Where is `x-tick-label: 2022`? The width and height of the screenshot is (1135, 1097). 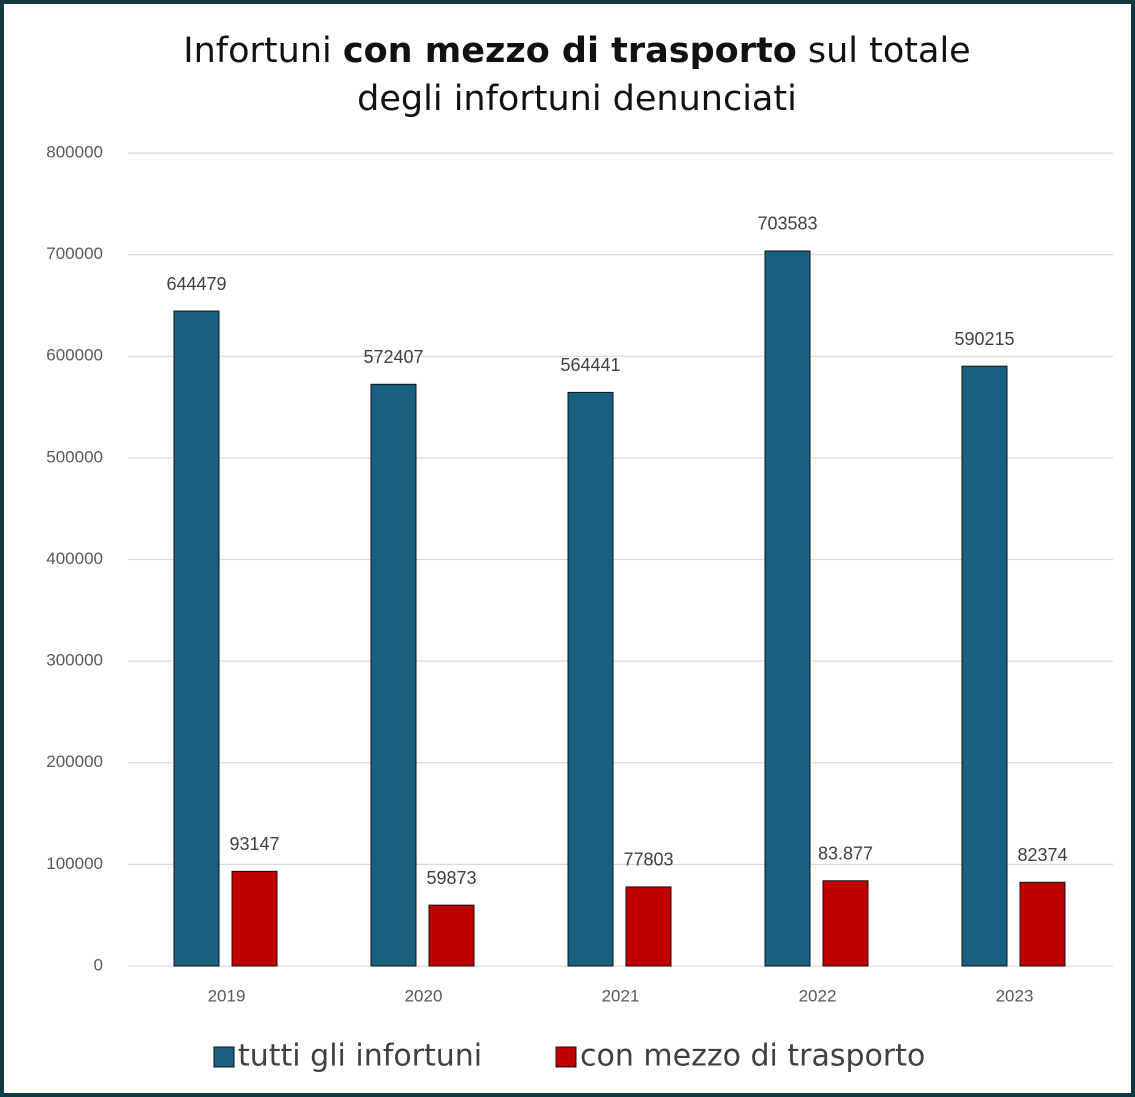 x-tick-label: 2022 is located at coordinates (818, 995).